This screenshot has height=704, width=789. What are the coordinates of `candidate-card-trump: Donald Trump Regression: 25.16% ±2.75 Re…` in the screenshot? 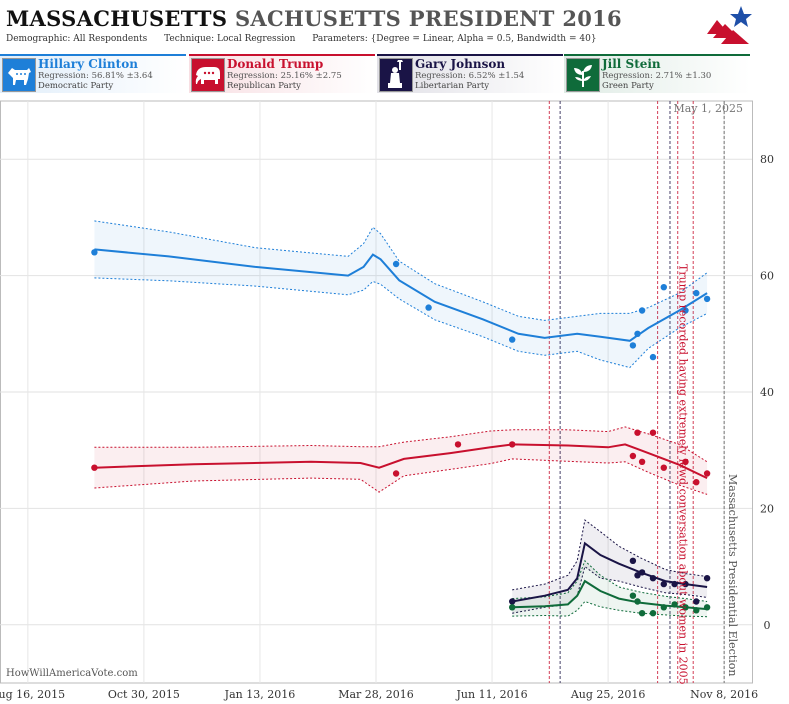 It's located at (282, 73).